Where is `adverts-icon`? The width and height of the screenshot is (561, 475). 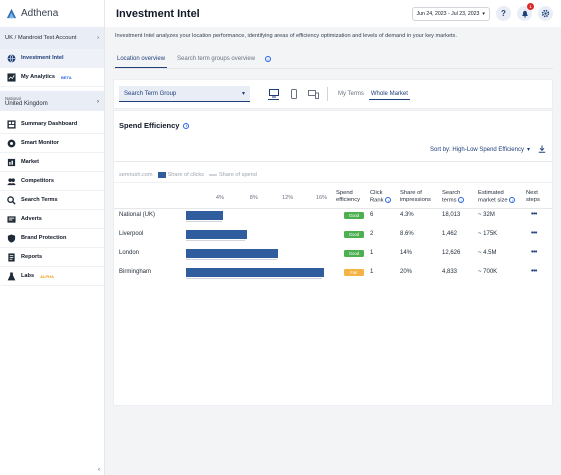
adverts-icon is located at coordinates (11, 219).